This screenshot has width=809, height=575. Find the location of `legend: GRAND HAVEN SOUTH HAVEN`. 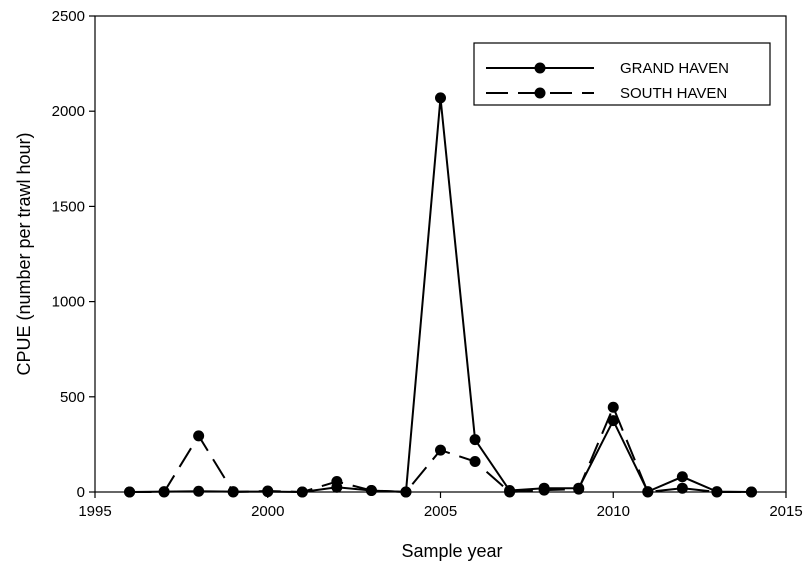

legend: GRAND HAVEN SOUTH HAVEN is located at coordinates (622, 74).